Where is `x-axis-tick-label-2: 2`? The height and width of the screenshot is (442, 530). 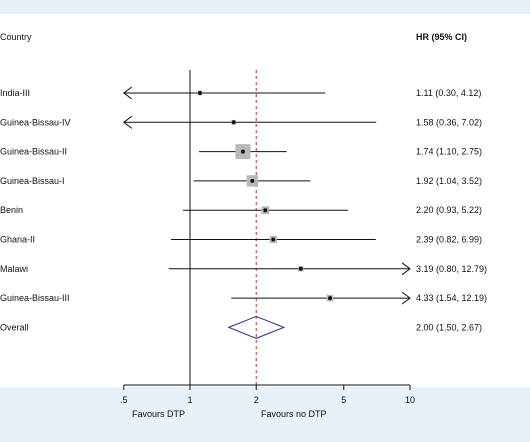
x-axis-tick-label-2: 2 is located at coordinates (256, 400).